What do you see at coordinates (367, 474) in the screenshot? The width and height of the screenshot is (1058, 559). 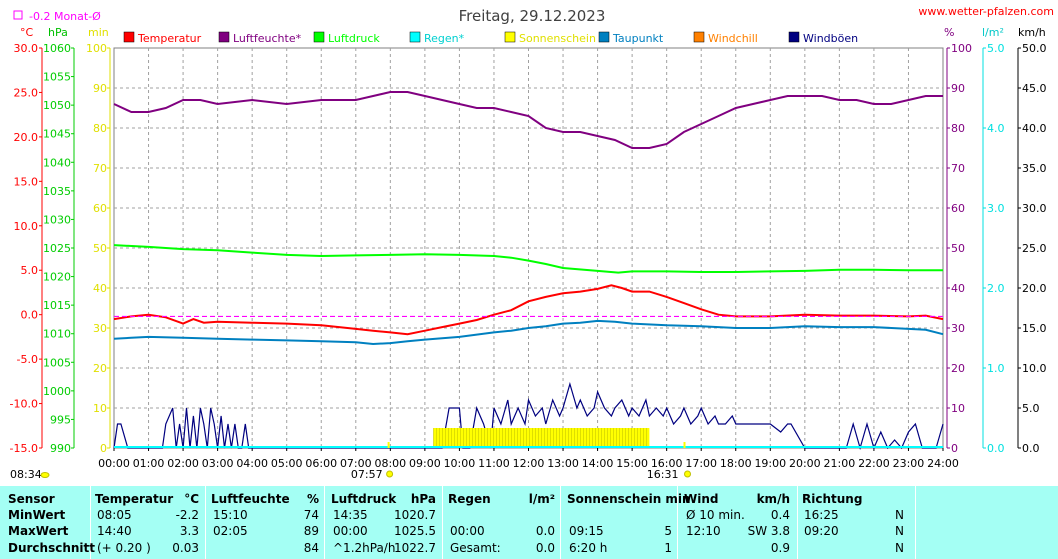 I see `sunrise-label: 07:57` at bounding box center [367, 474].